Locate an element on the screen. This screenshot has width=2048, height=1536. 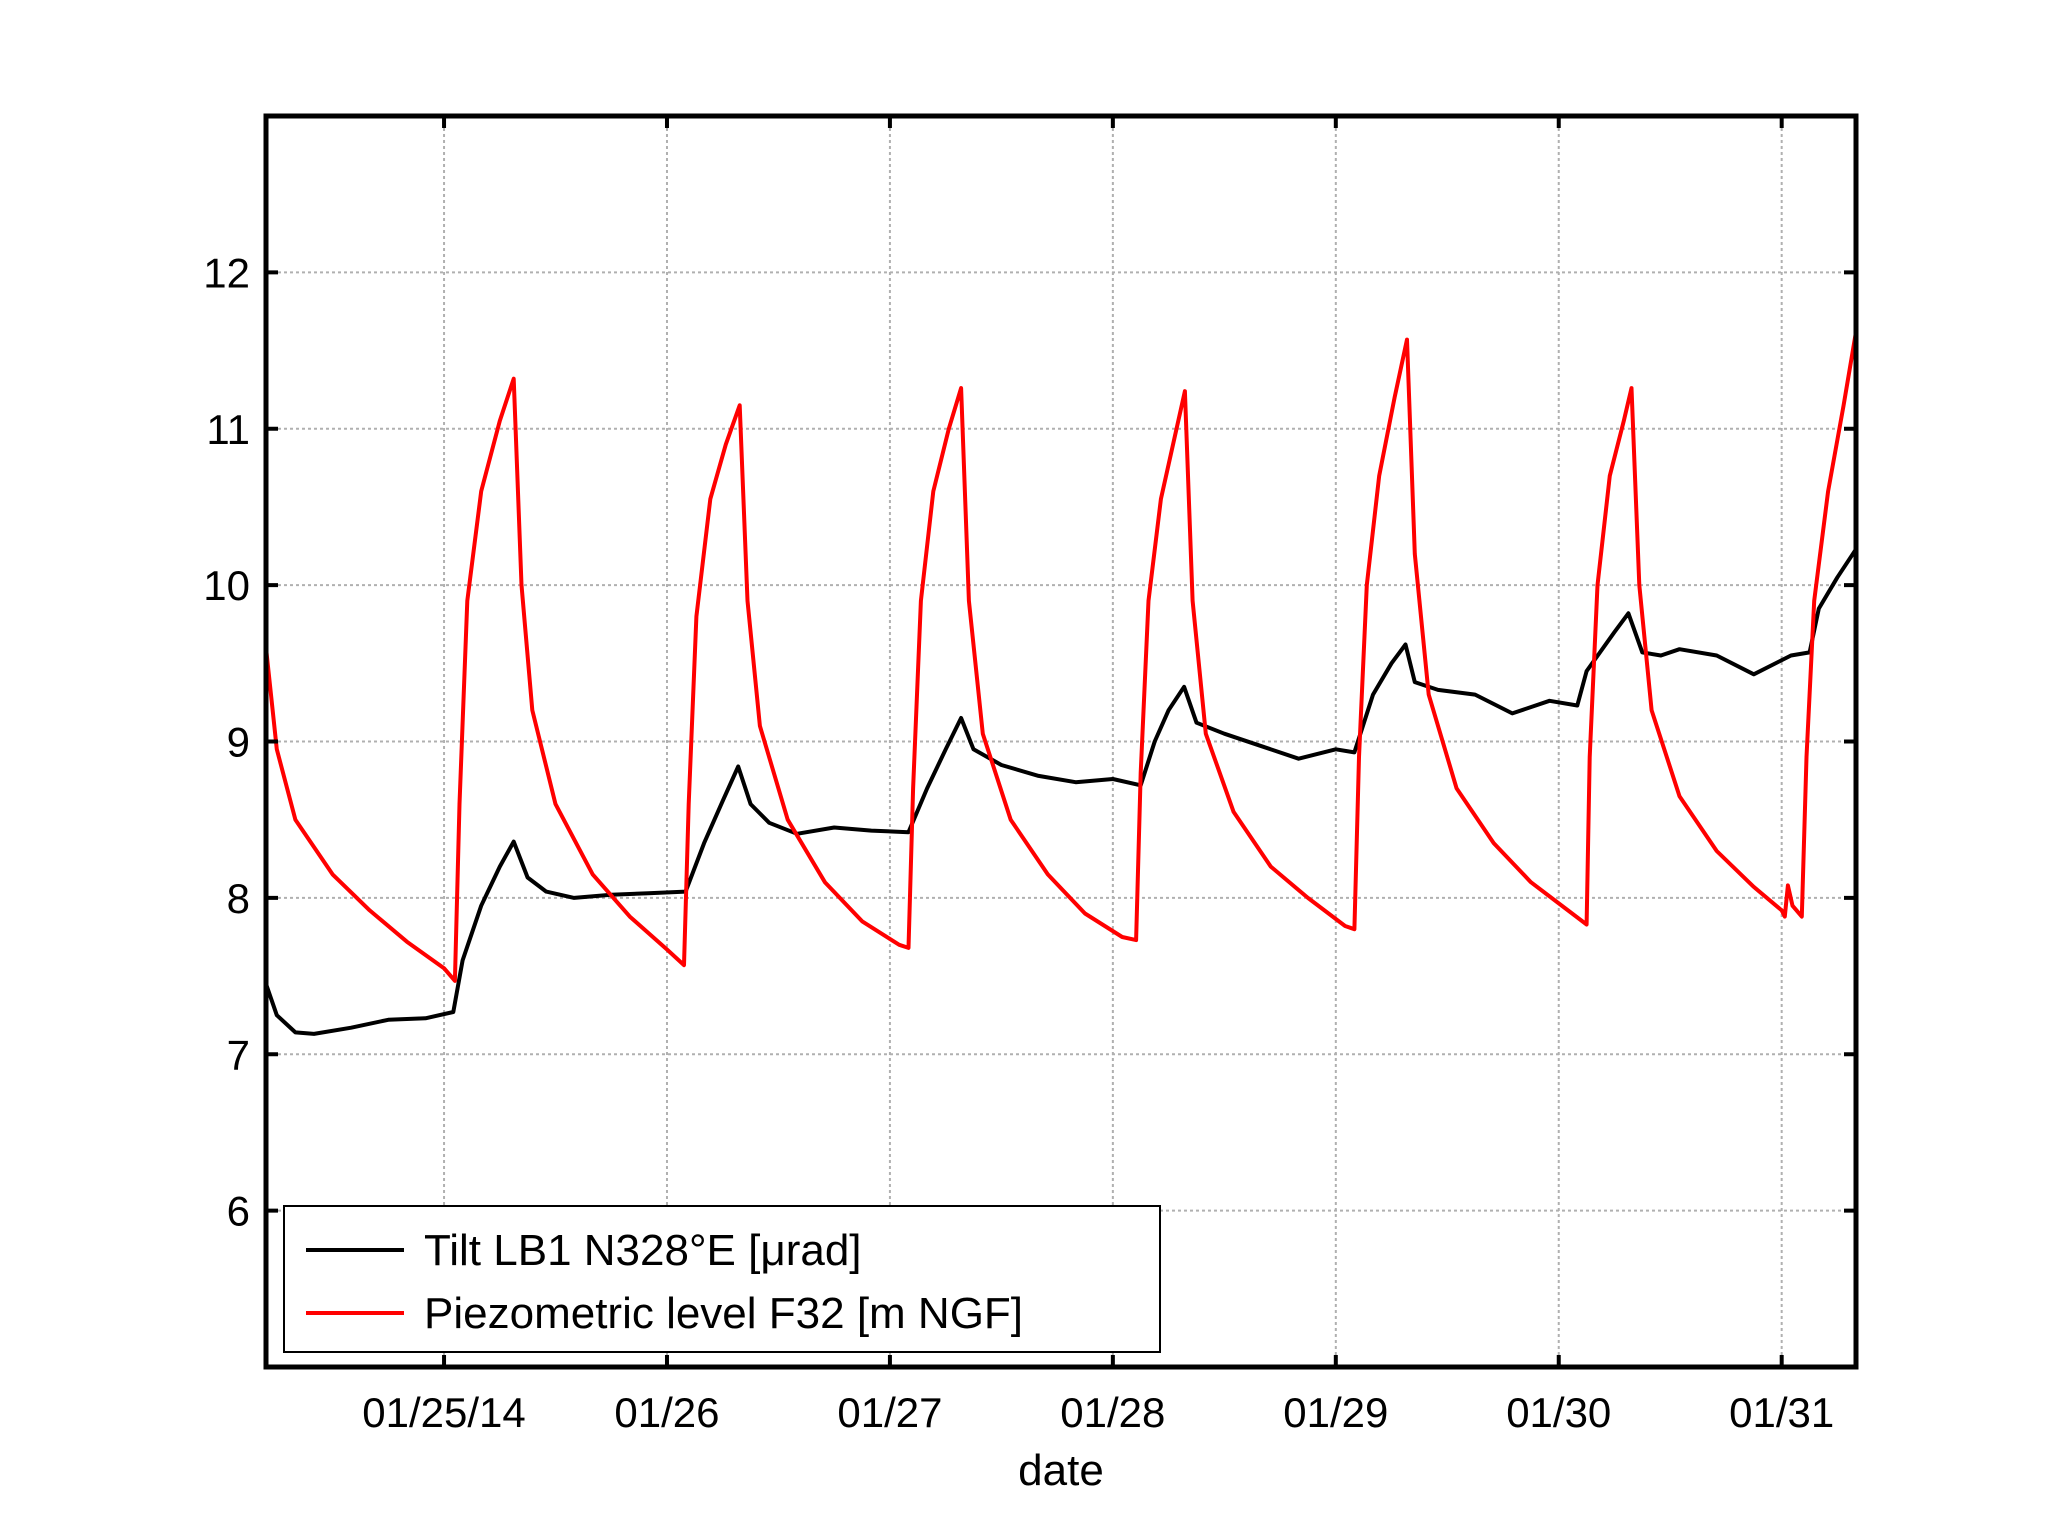
y-tick-label: 10 is located at coordinates (226, 585).